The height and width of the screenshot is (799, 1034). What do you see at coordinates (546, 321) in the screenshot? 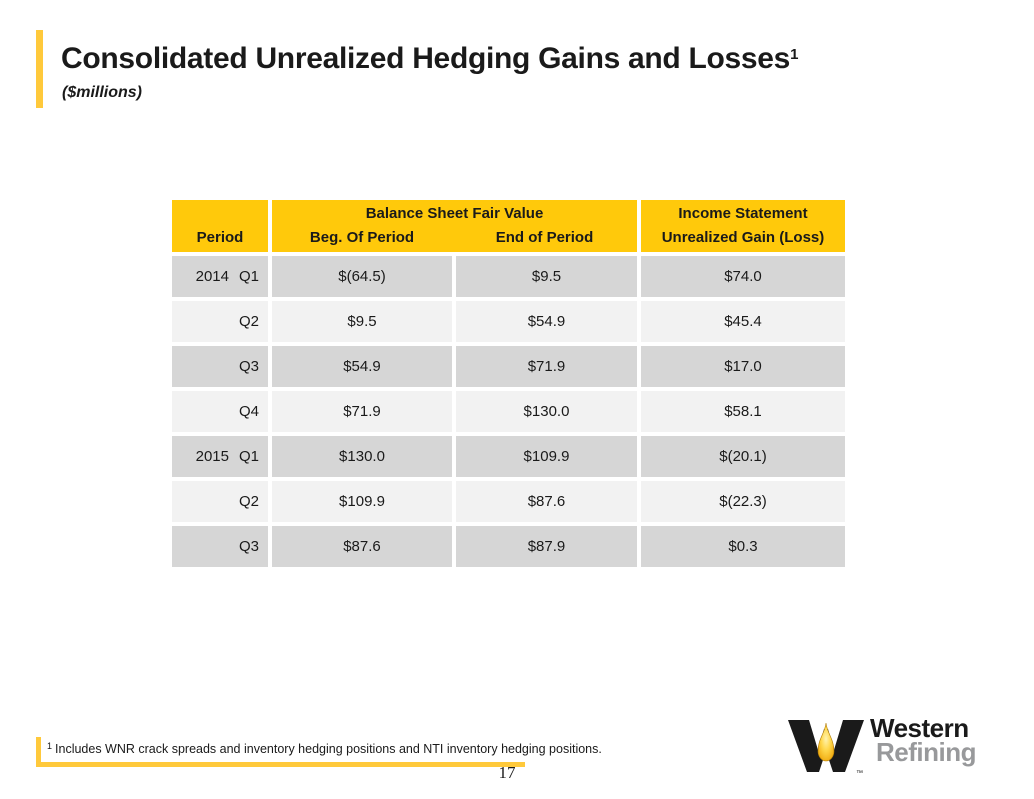
I see `end-of-period-cell: $54.9` at bounding box center [546, 321].